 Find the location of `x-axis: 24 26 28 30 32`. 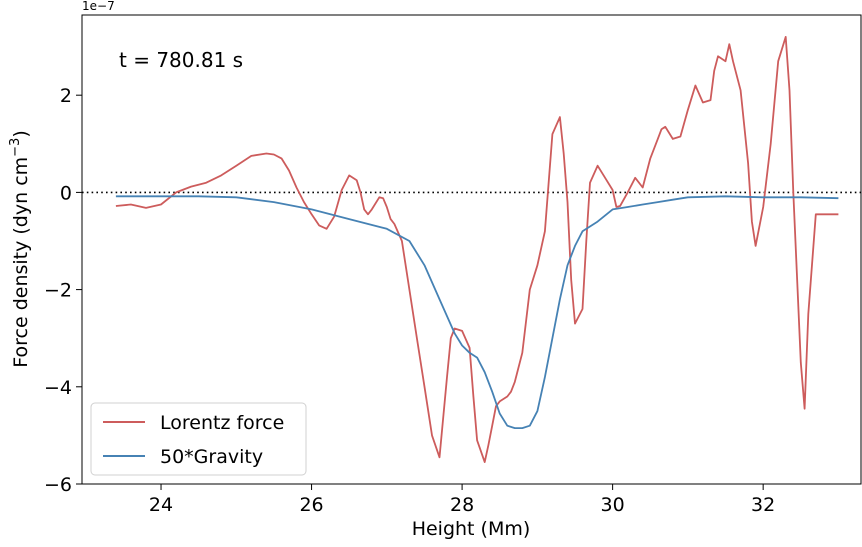

x-axis: 24 26 28 30 32 is located at coordinates (462, 500).